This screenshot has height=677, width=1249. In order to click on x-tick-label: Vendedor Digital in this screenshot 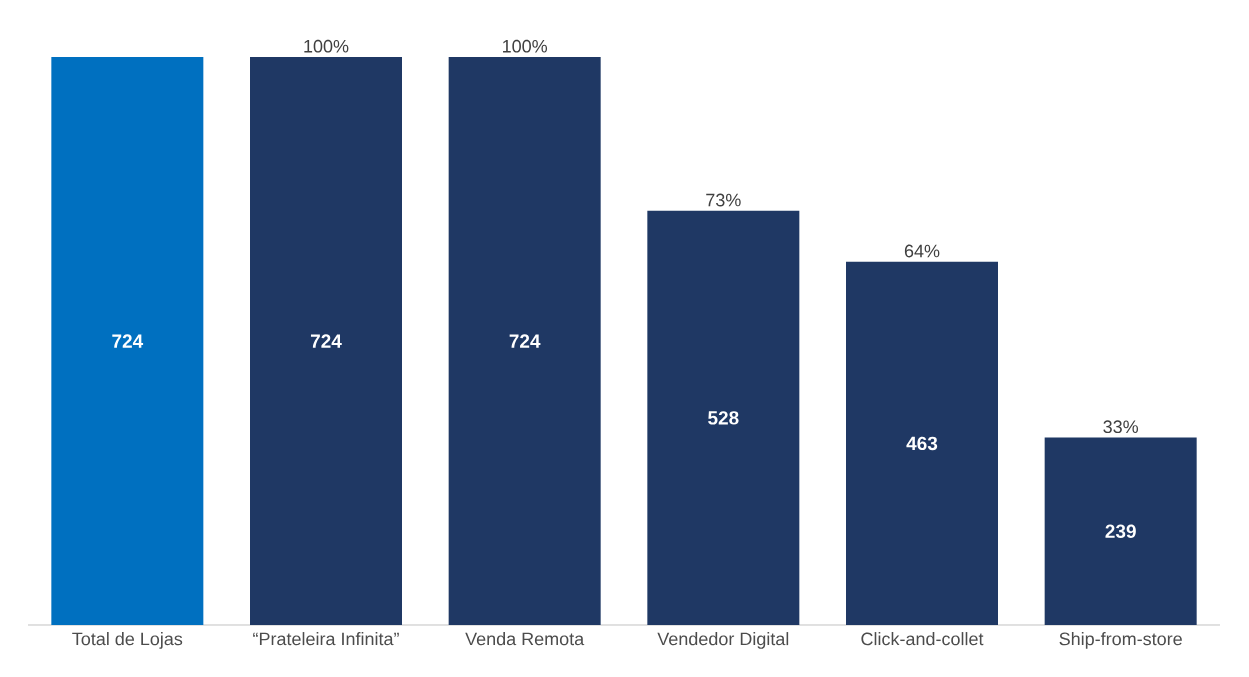, I will do `click(723, 640)`.